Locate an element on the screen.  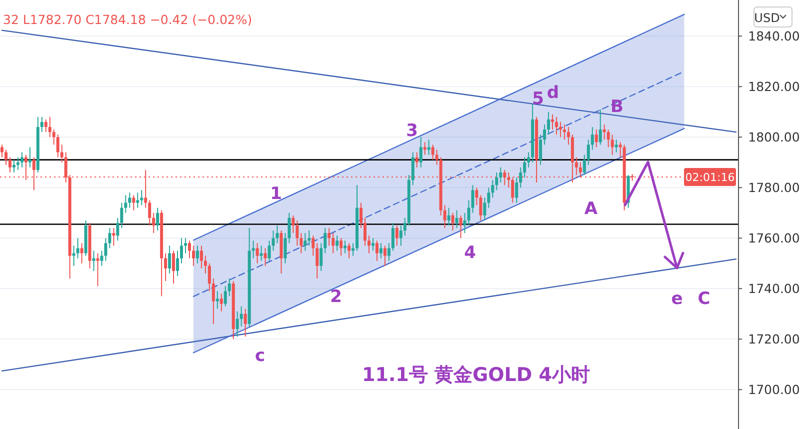
text: USD is located at coordinates (767, 18).